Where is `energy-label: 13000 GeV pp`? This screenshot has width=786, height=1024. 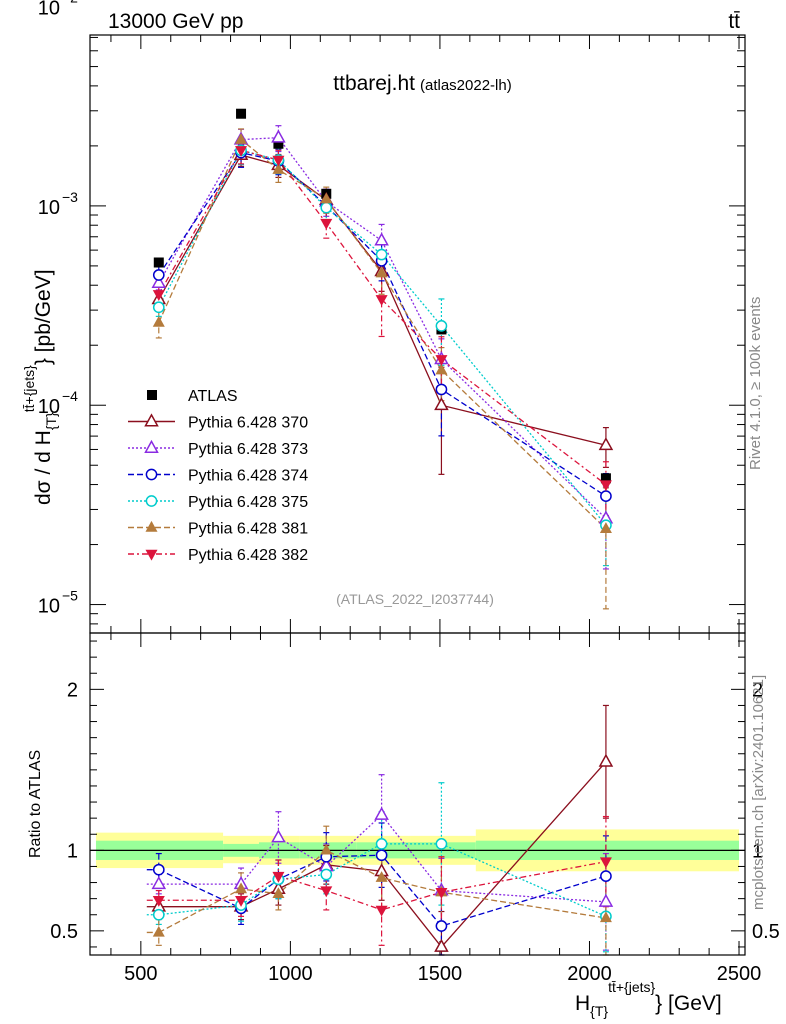
energy-label: 13000 GeV pp is located at coordinates (175, 21).